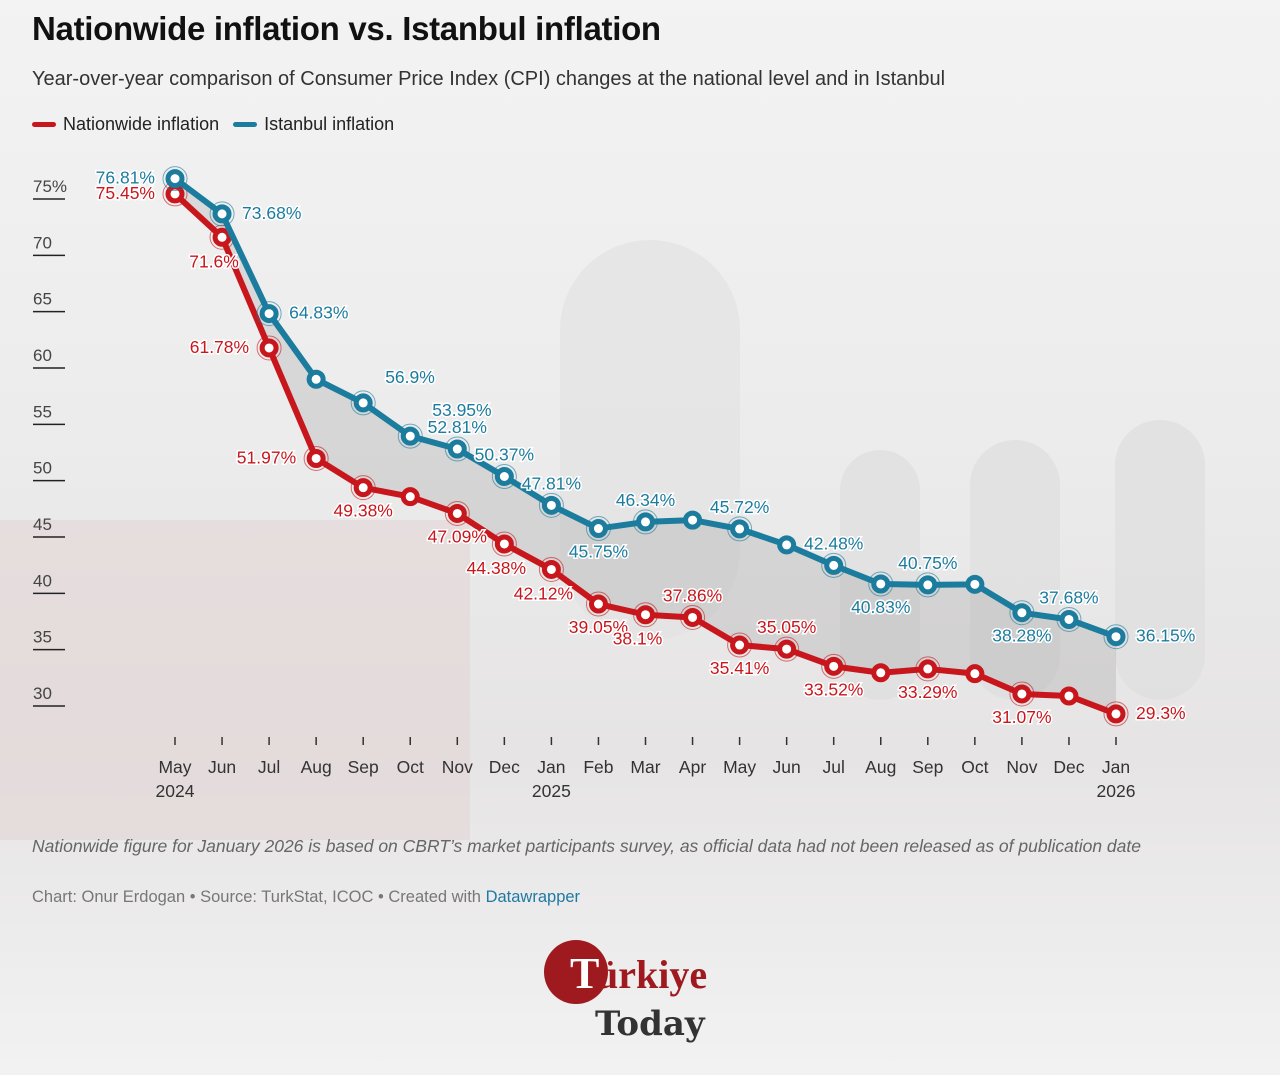 The width and height of the screenshot is (1280, 1075). Describe the element at coordinates (410, 377) in the screenshot. I see `istanbul-data-label: 56.9%` at that location.